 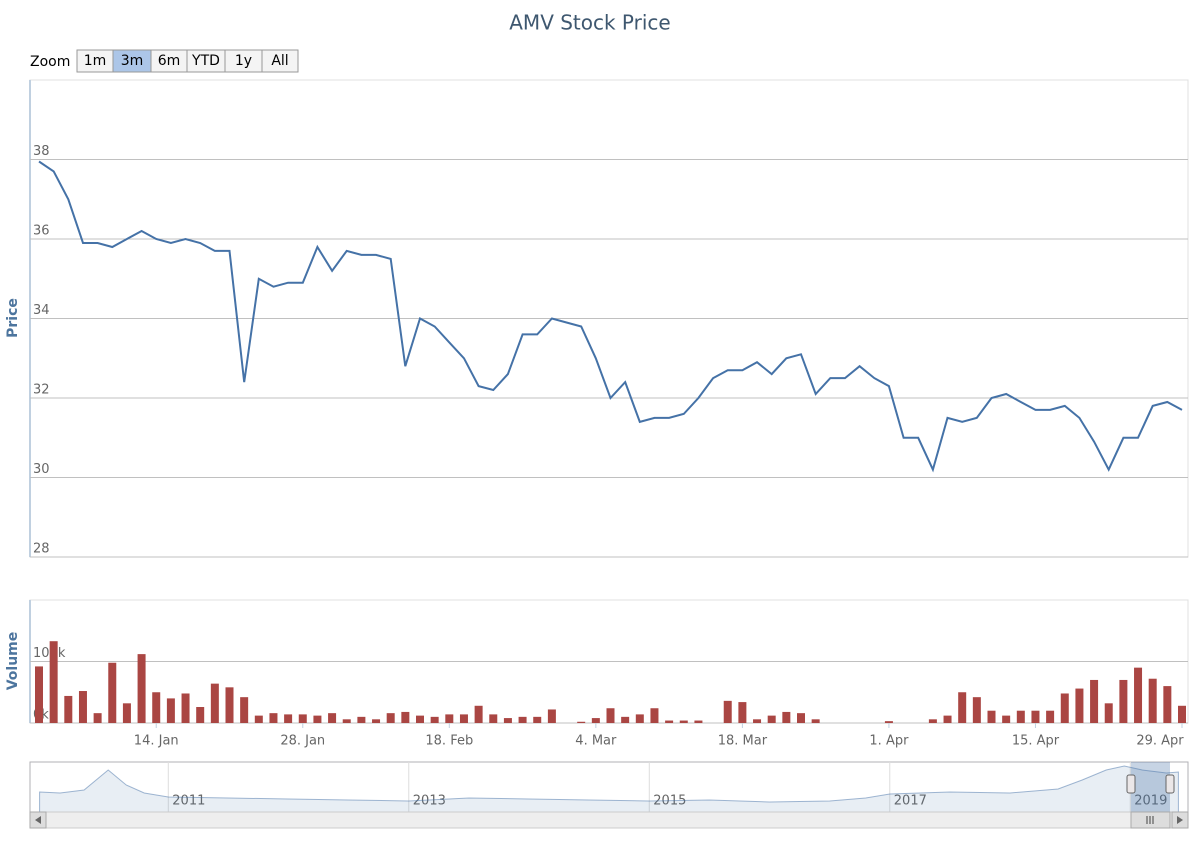 I want to click on button-label: All, so click(x=279, y=61).